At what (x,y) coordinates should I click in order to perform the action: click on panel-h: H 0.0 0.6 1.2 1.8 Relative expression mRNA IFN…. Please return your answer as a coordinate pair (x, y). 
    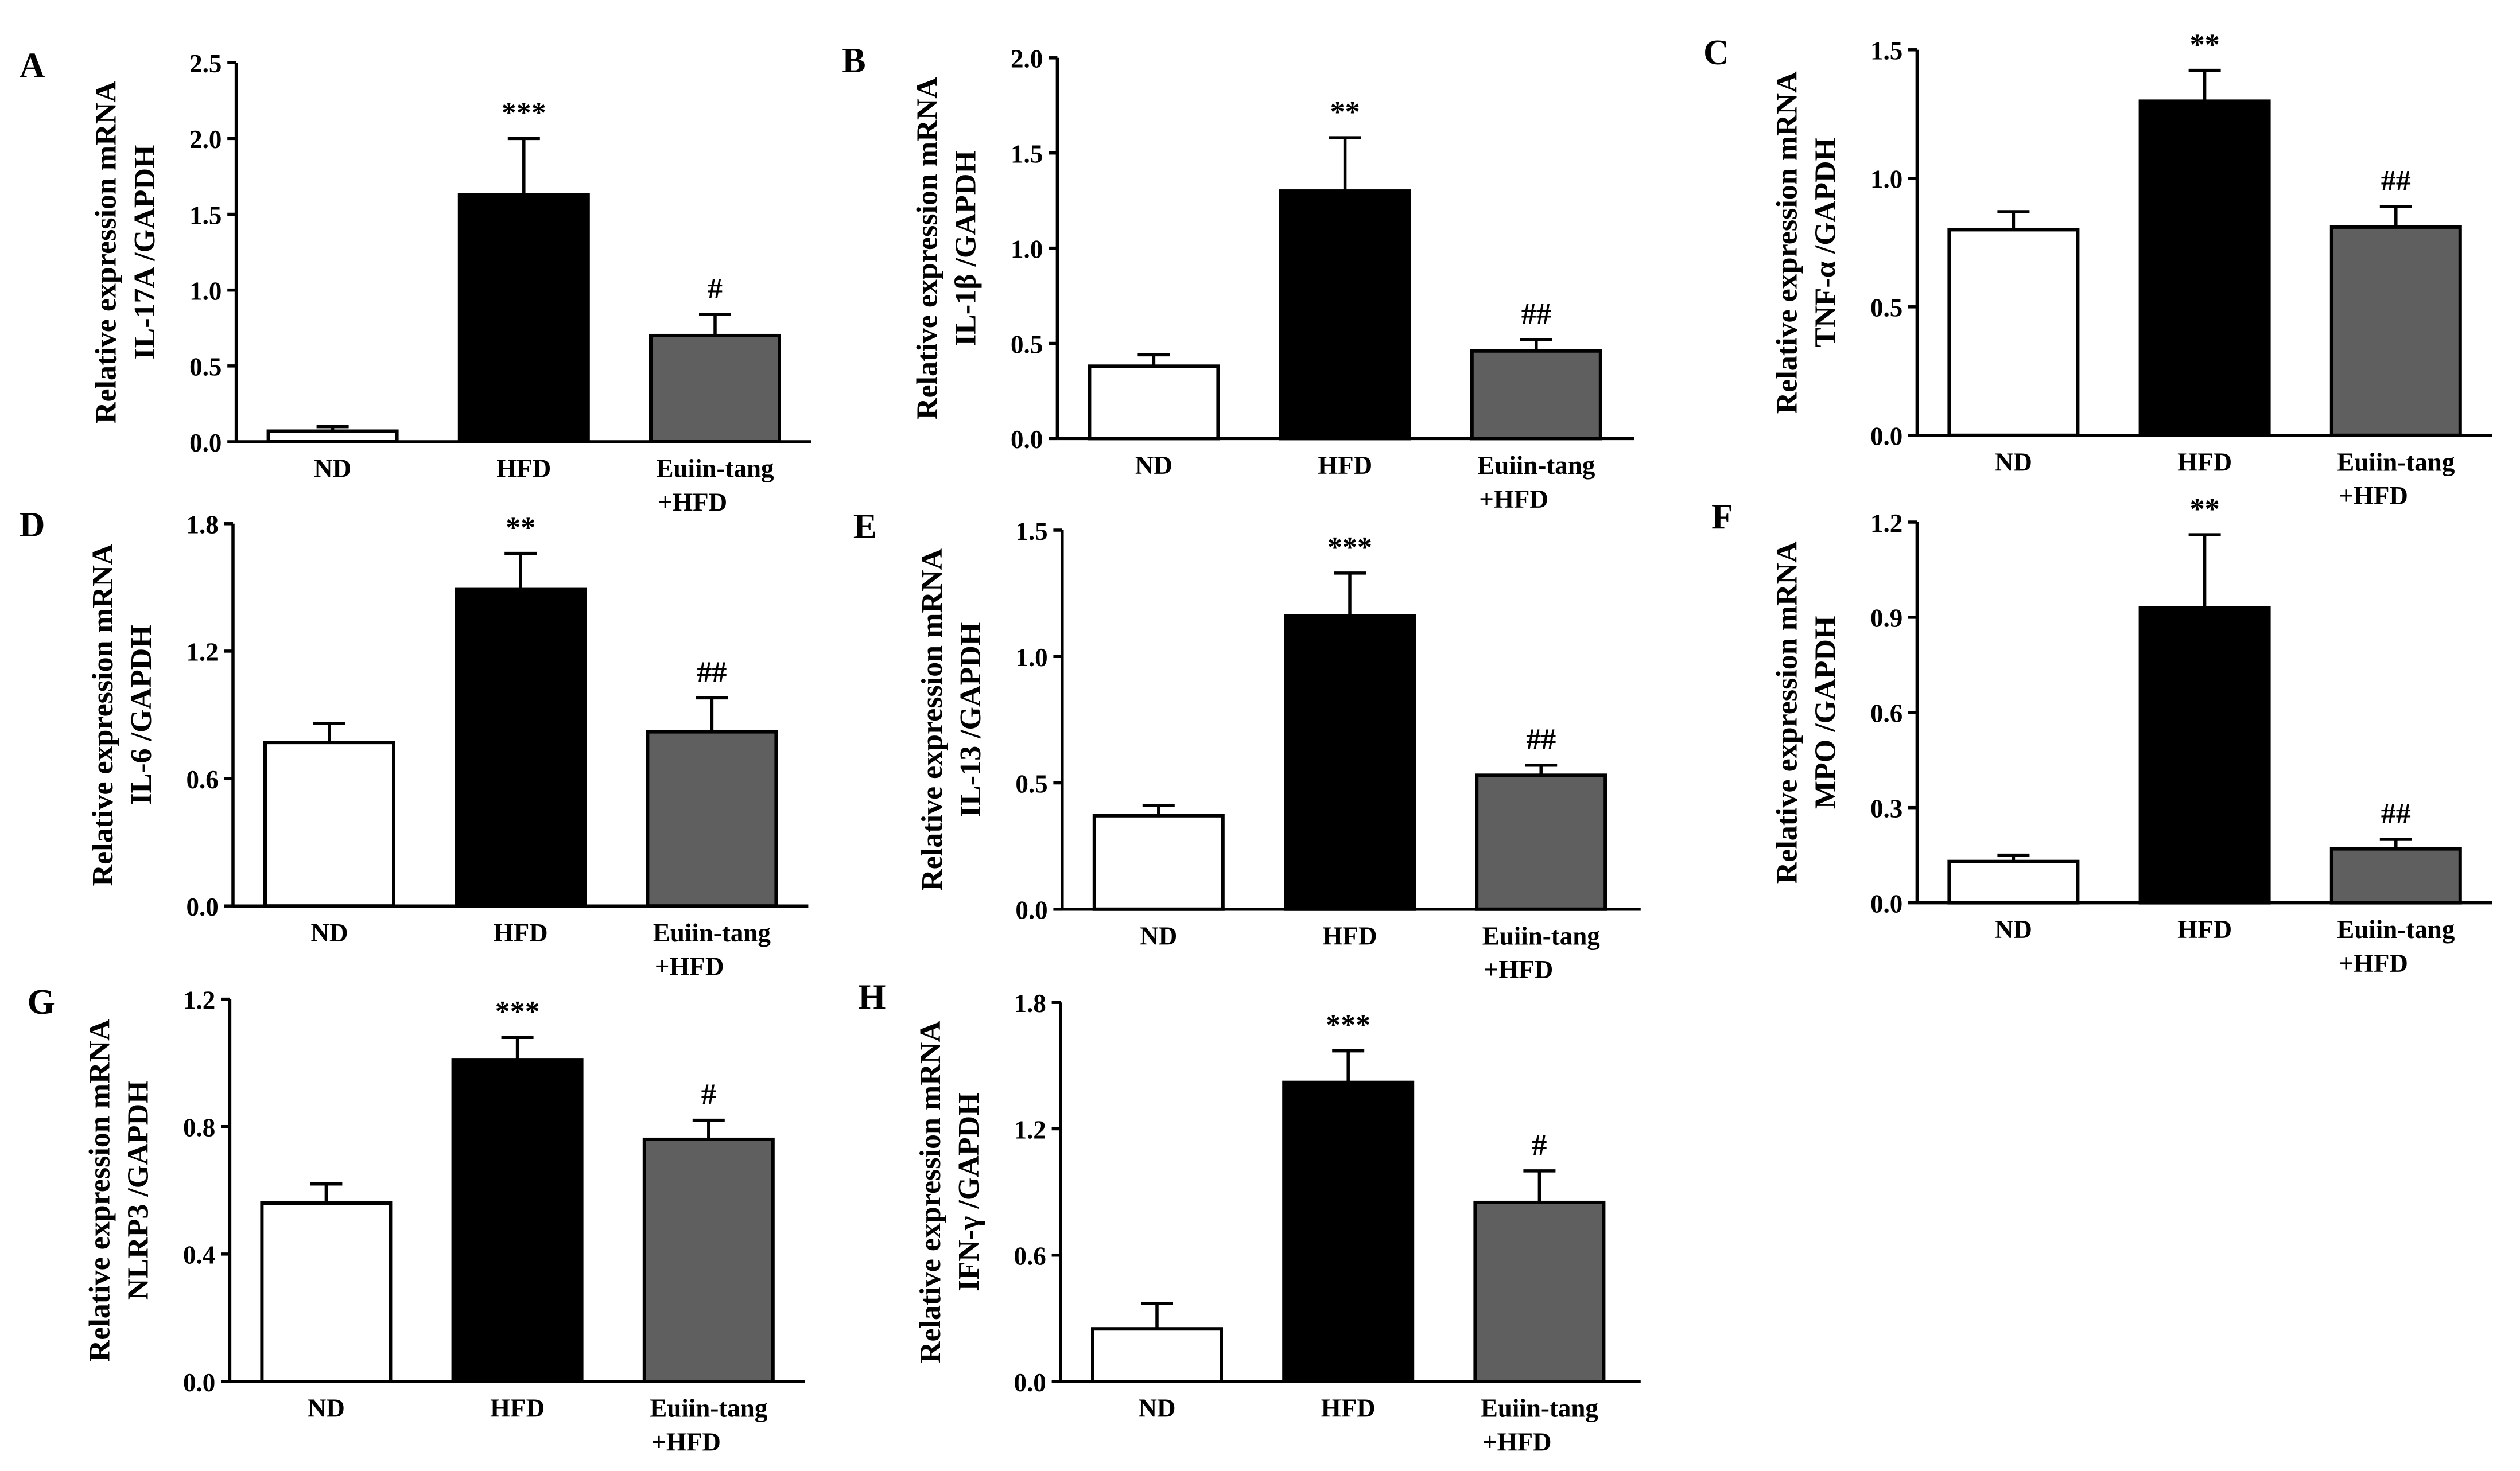
    Looking at the image, I should click on (1249, 1217).